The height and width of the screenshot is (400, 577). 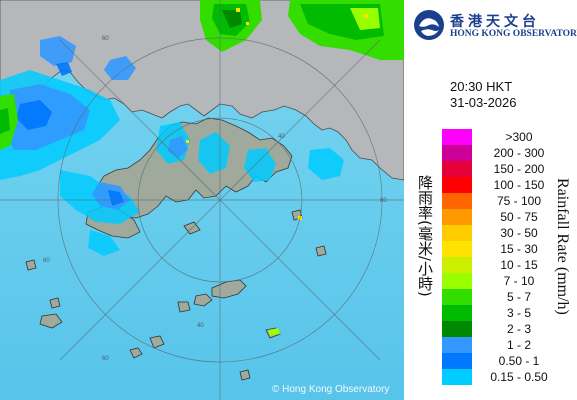 I want to click on legend-label: 100 - 150, so click(x=519, y=185).